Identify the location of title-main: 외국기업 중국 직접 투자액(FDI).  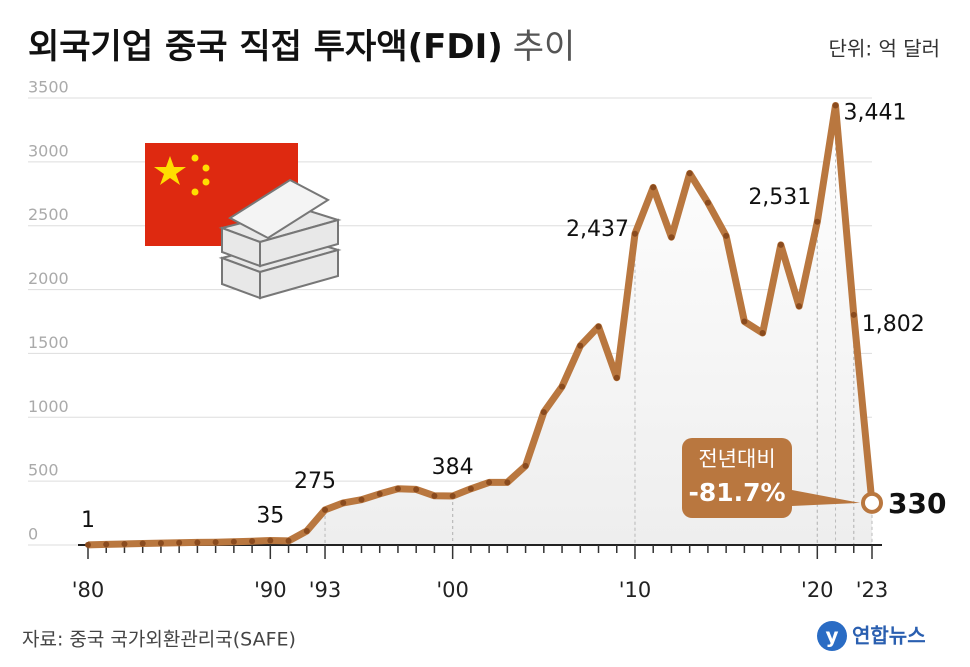
(265, 47).